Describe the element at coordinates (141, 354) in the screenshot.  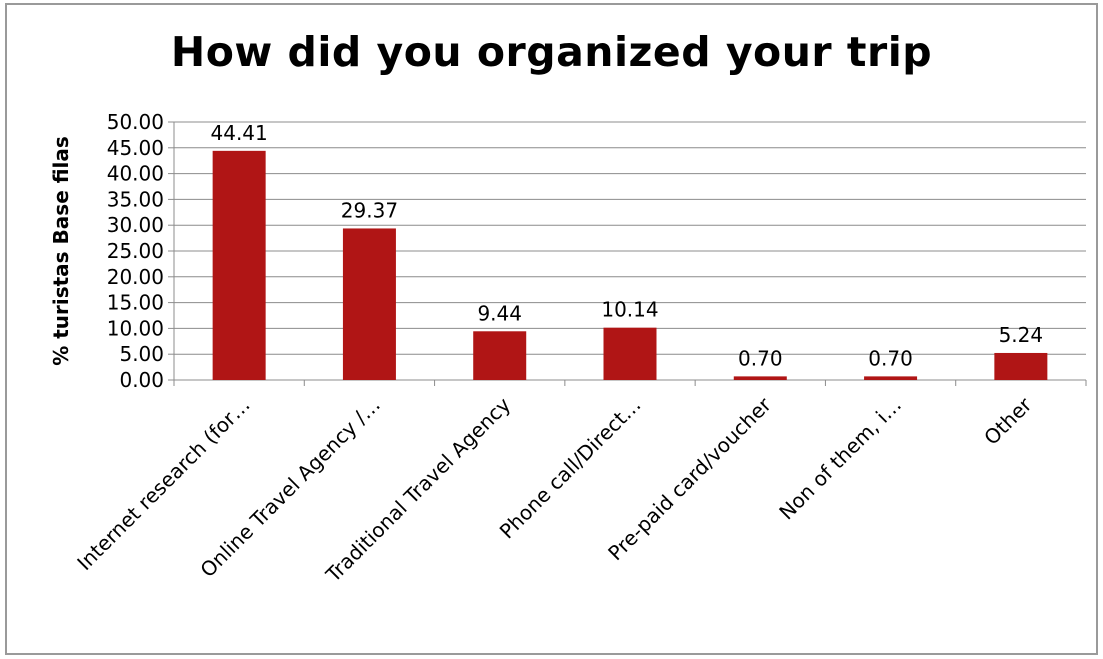
I see `y-tick-label: 5.00` at that location.